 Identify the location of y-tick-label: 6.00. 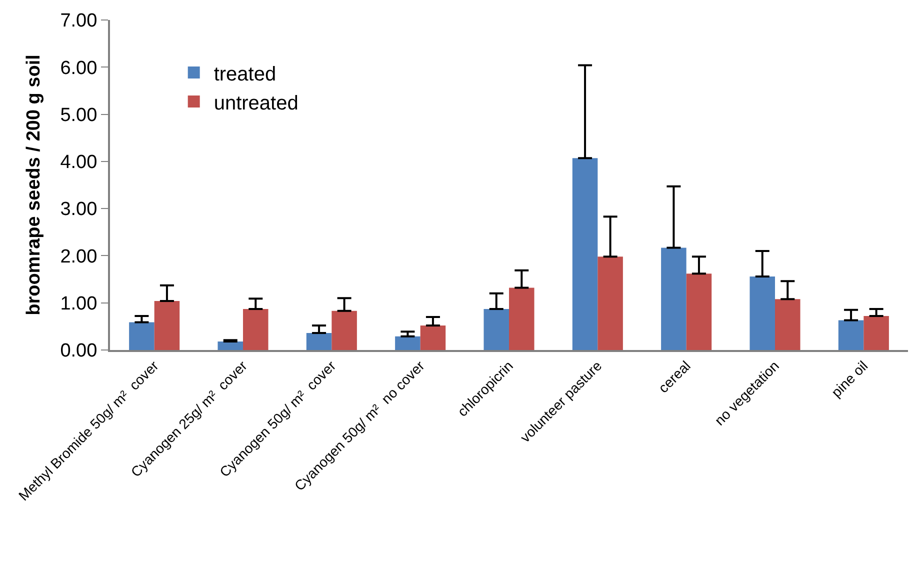
(79, 68).